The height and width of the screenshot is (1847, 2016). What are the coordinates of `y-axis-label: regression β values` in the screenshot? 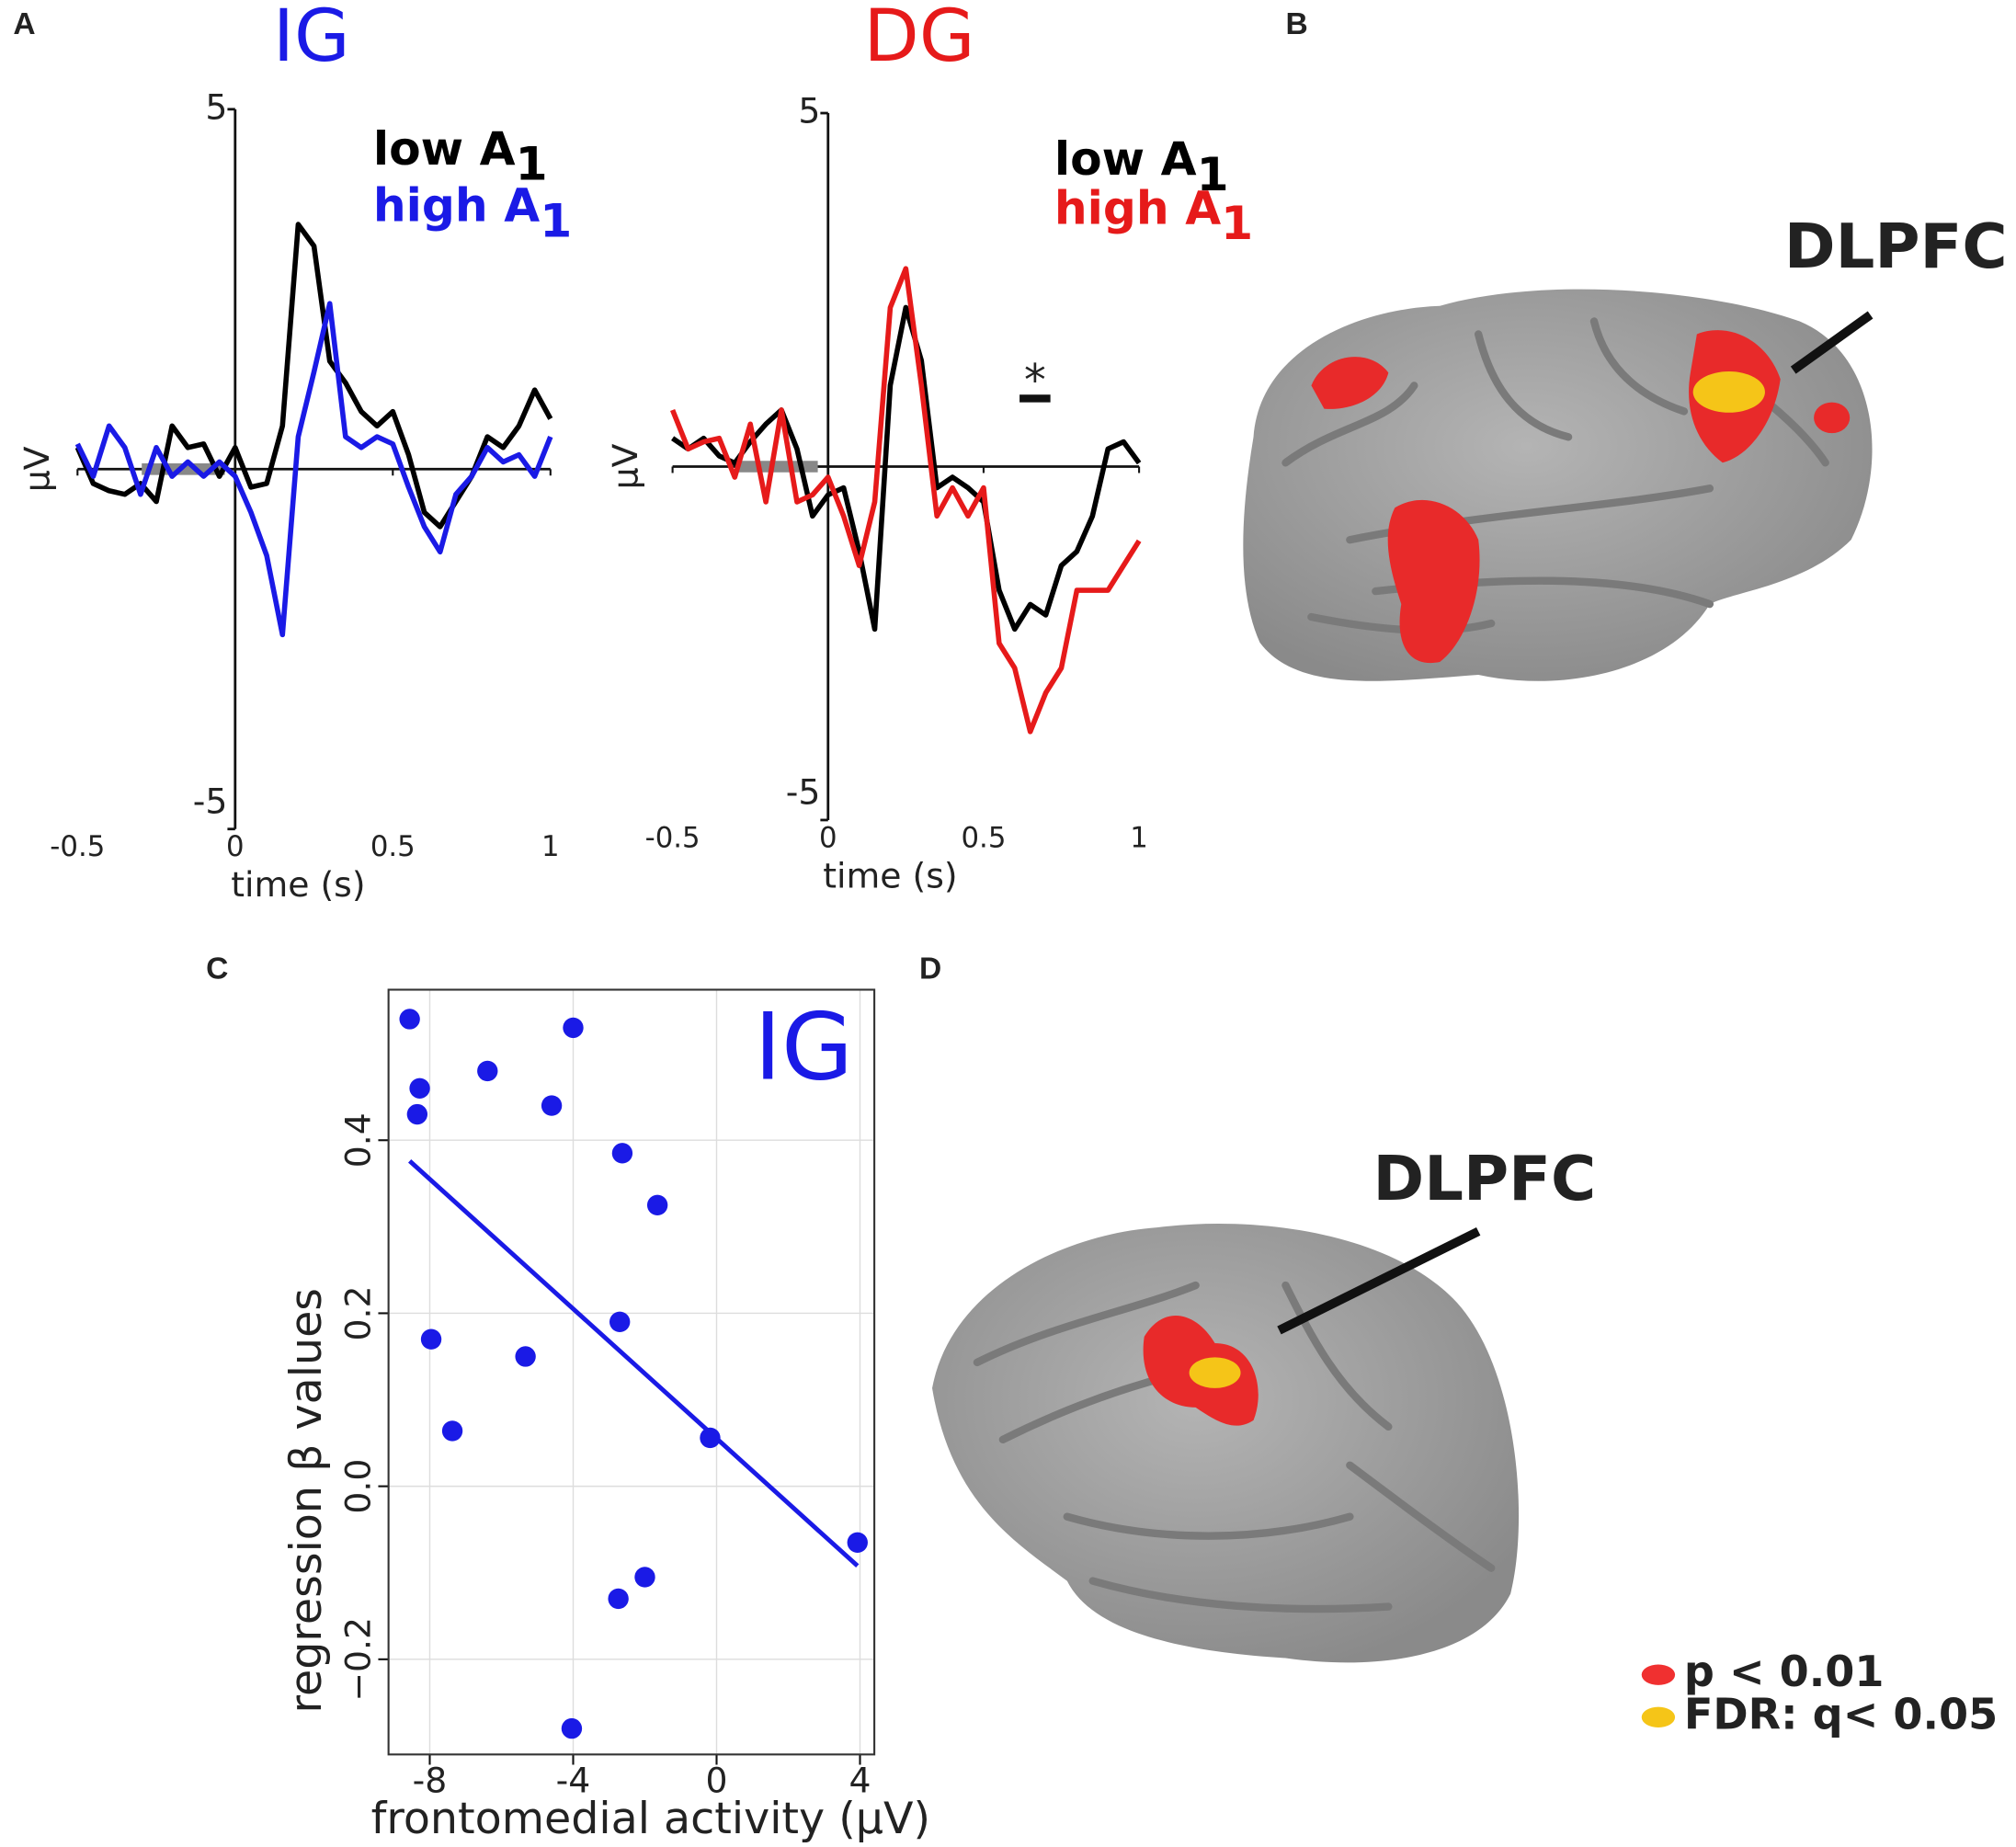 It's located at (306, 1501).